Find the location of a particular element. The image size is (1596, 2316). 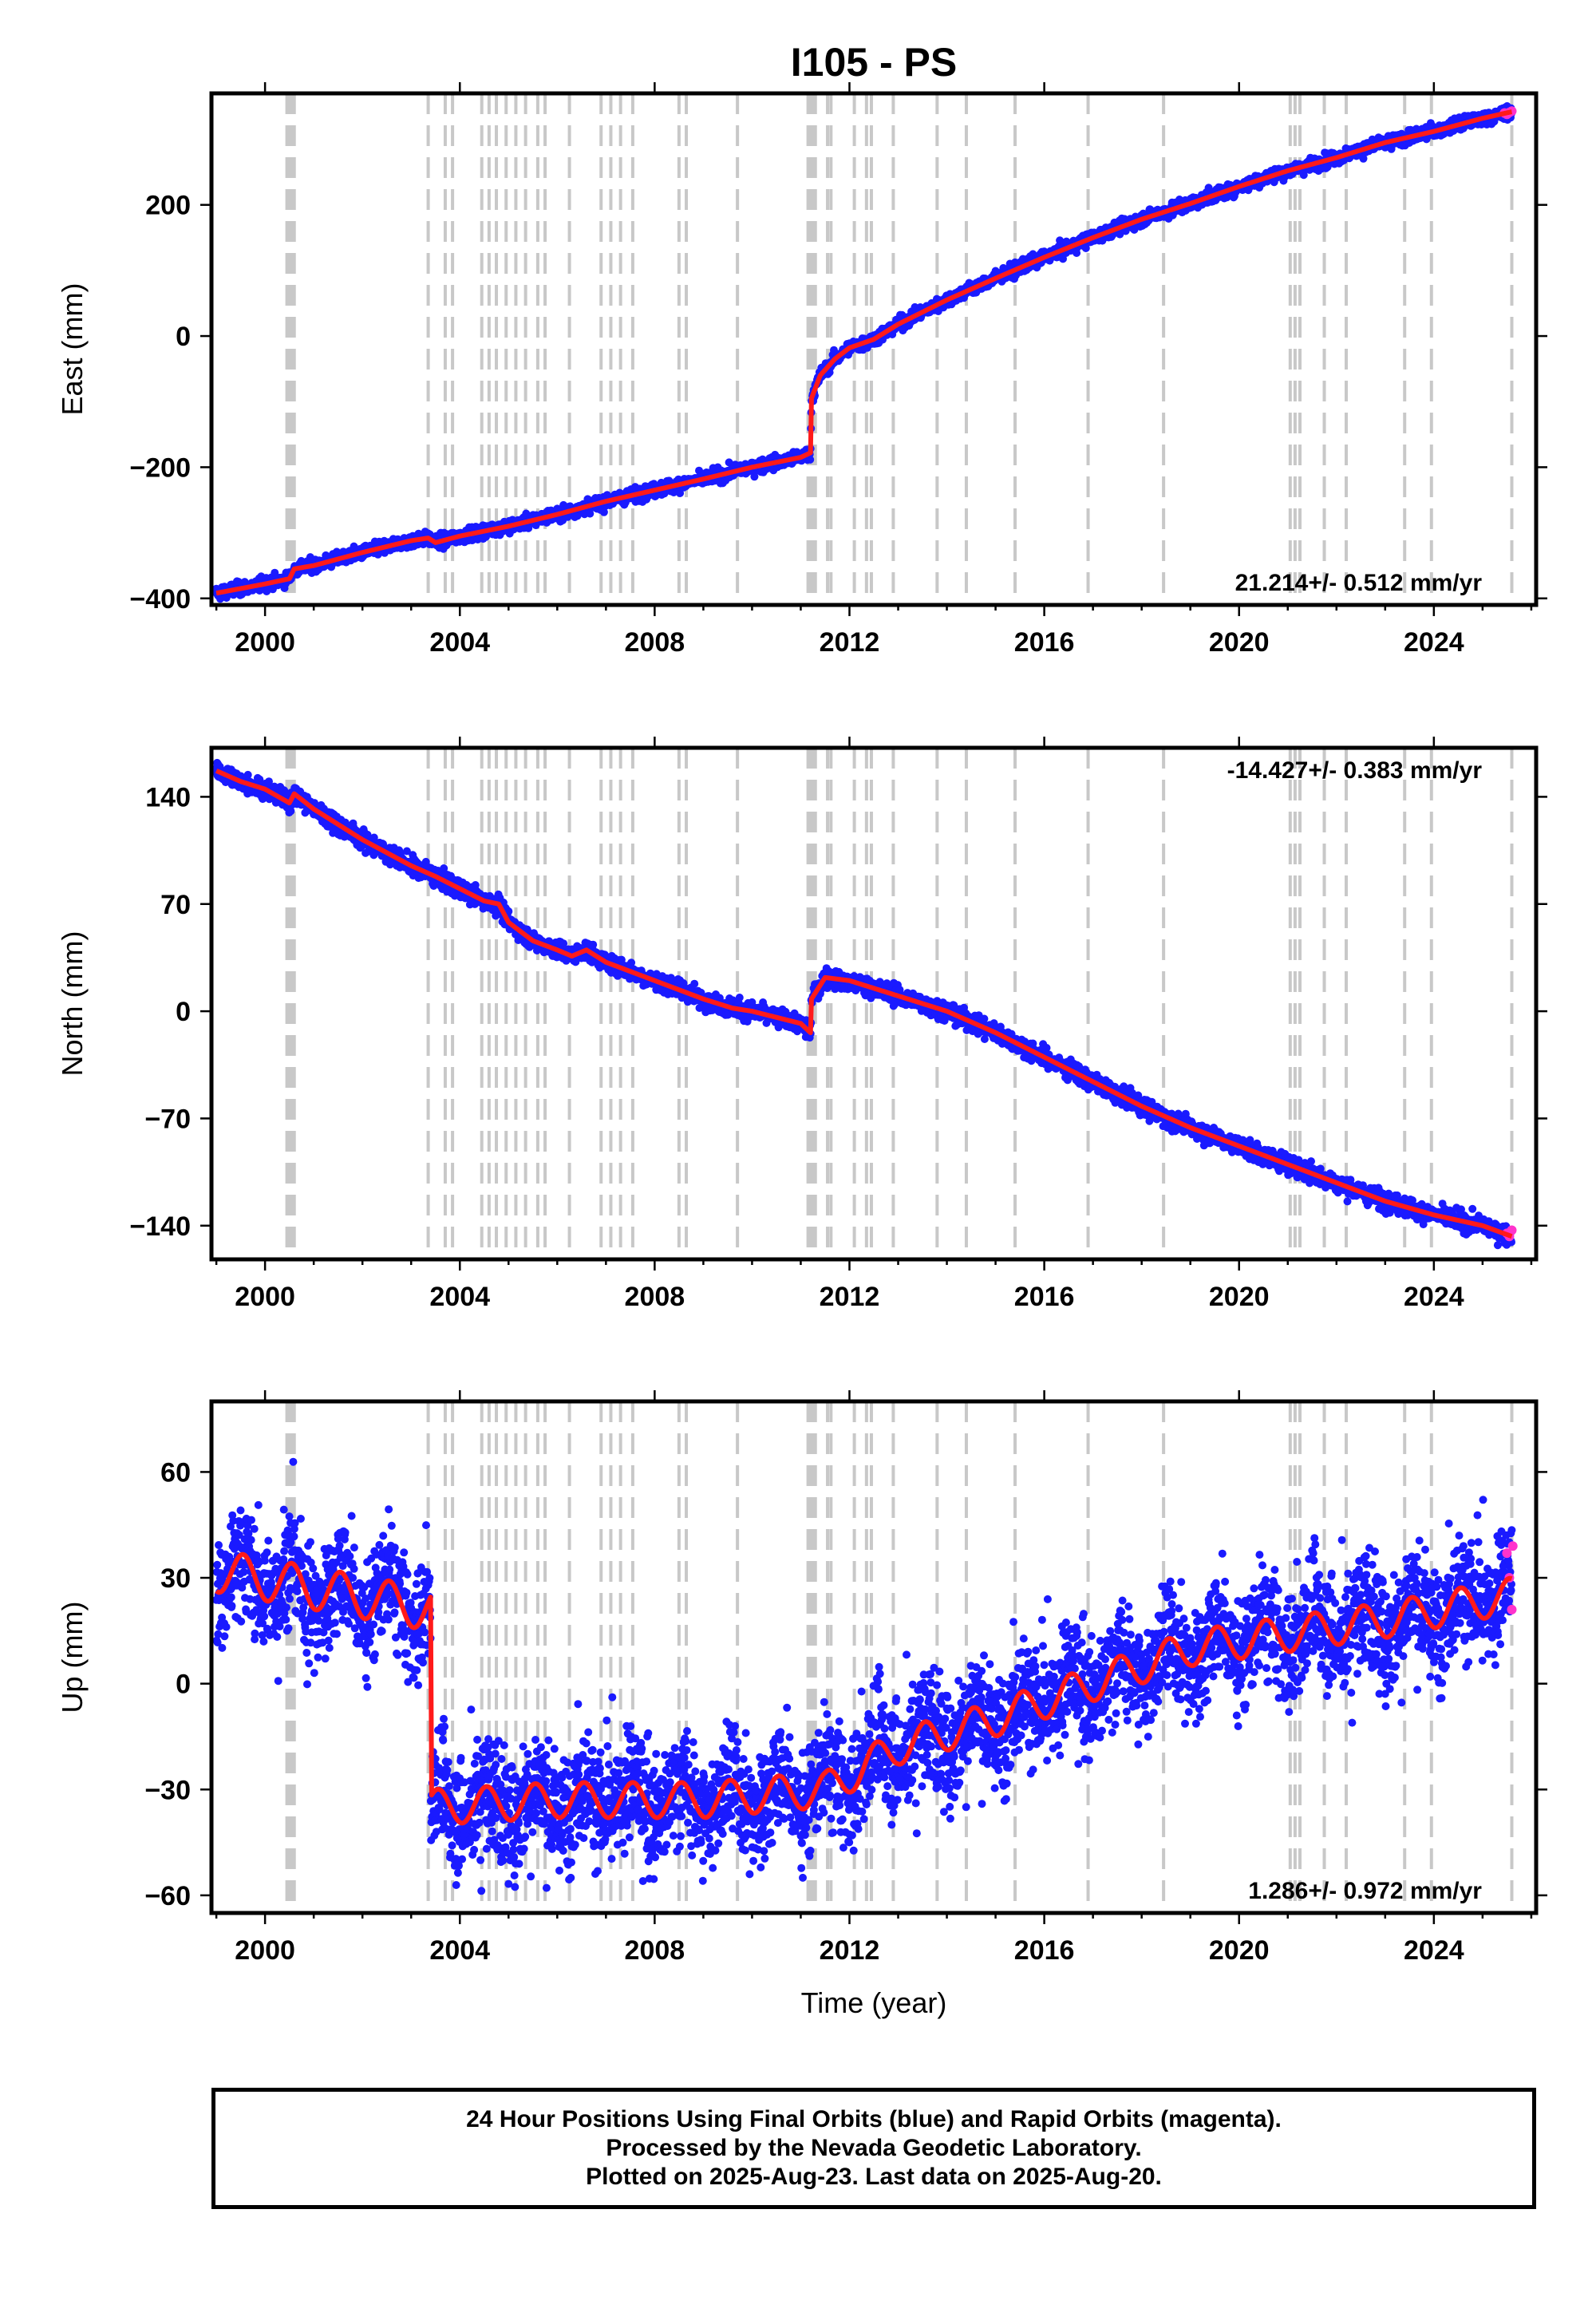

east-x-tick-label: 2000 is located at coordinates (265, 642).